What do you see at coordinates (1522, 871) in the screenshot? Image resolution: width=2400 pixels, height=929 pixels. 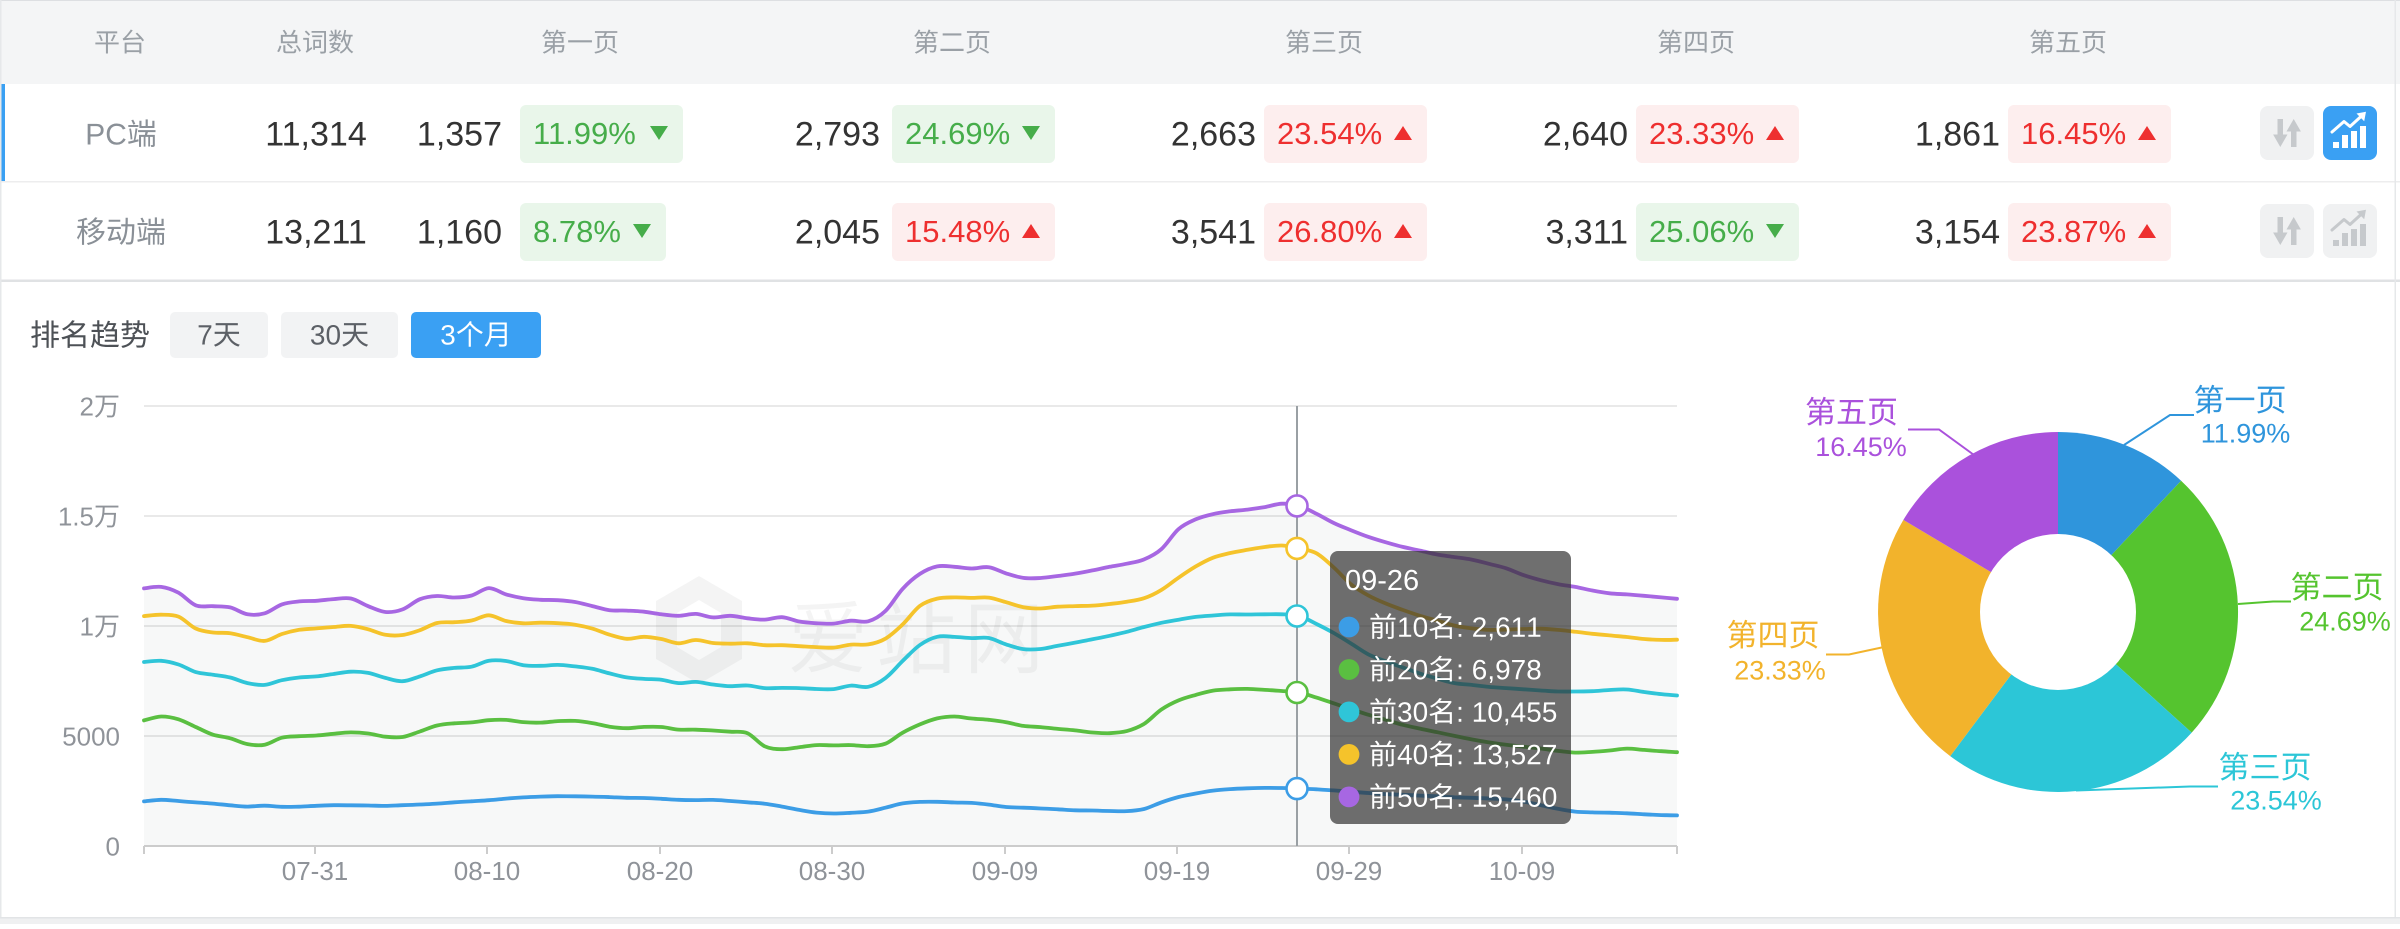 I see `svg-text: 10-09` at bounding box center [1522, 871].